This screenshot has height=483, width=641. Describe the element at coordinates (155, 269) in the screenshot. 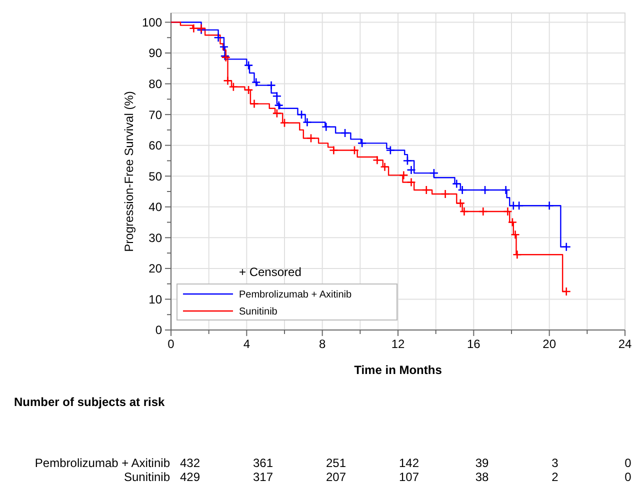

I see `y-tick-label: 20` at that location.